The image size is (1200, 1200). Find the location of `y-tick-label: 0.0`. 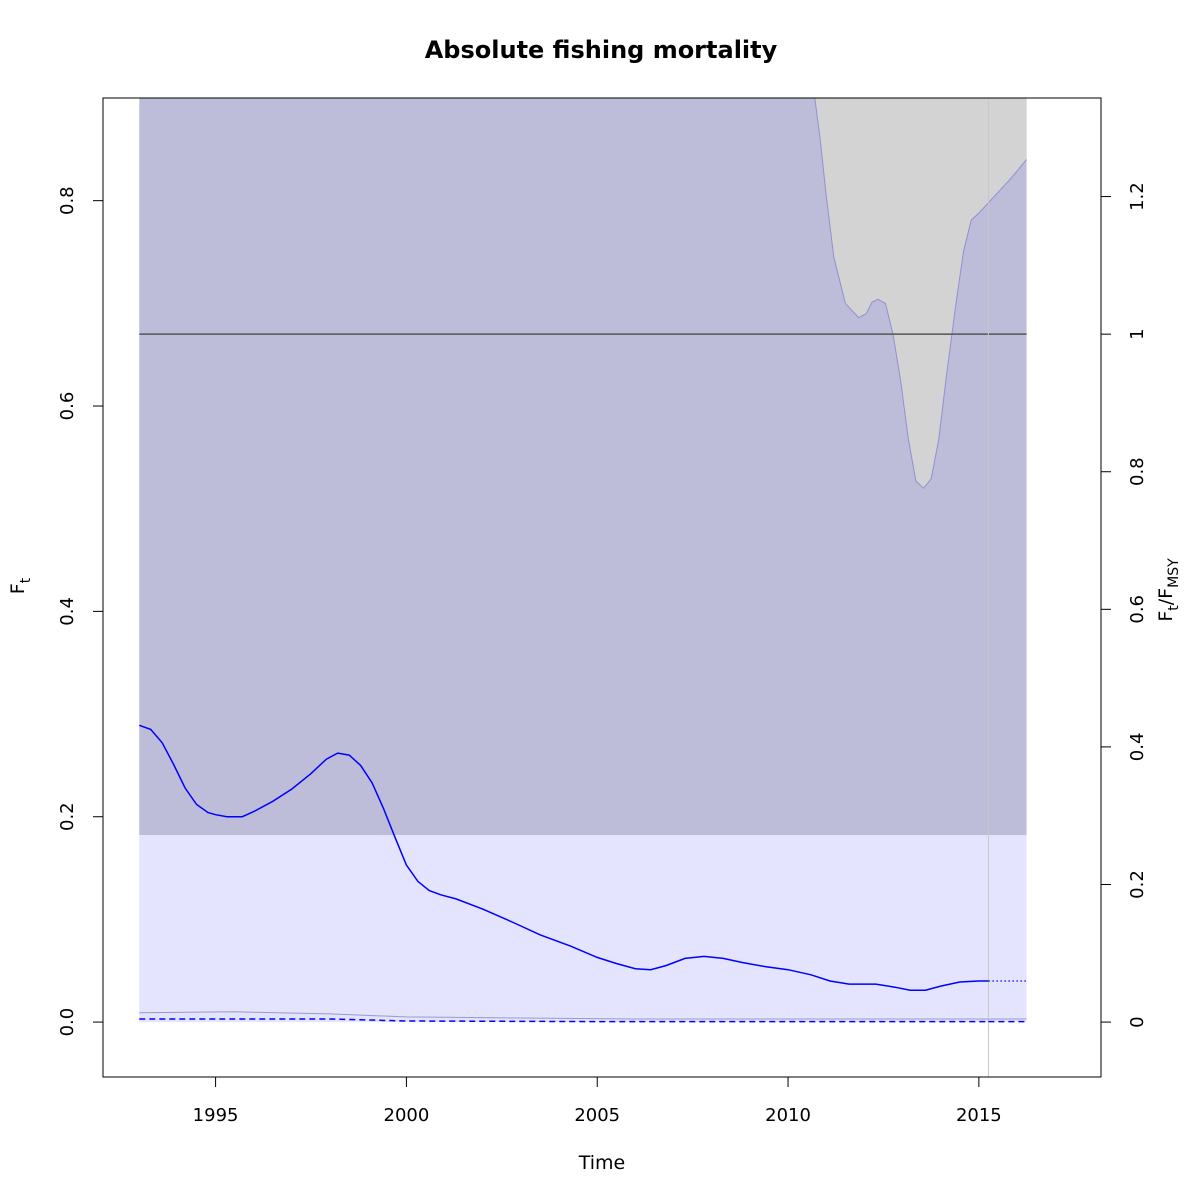

y-tick-label: 0.0 is located at coordinates (67, 1022).